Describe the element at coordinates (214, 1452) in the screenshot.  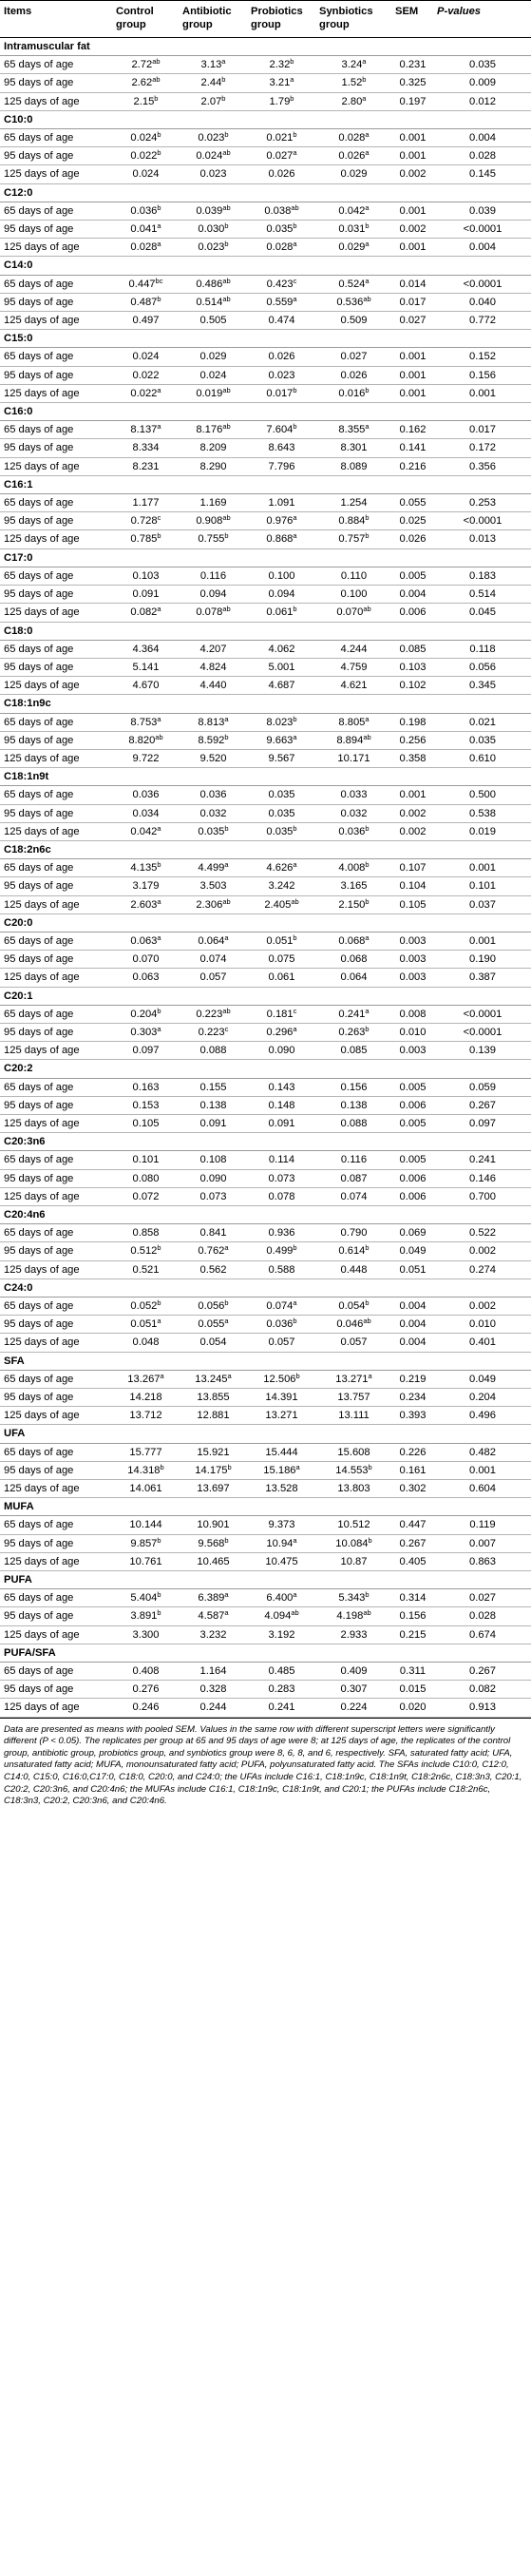
I see `cell-value: 15.921` at that location.